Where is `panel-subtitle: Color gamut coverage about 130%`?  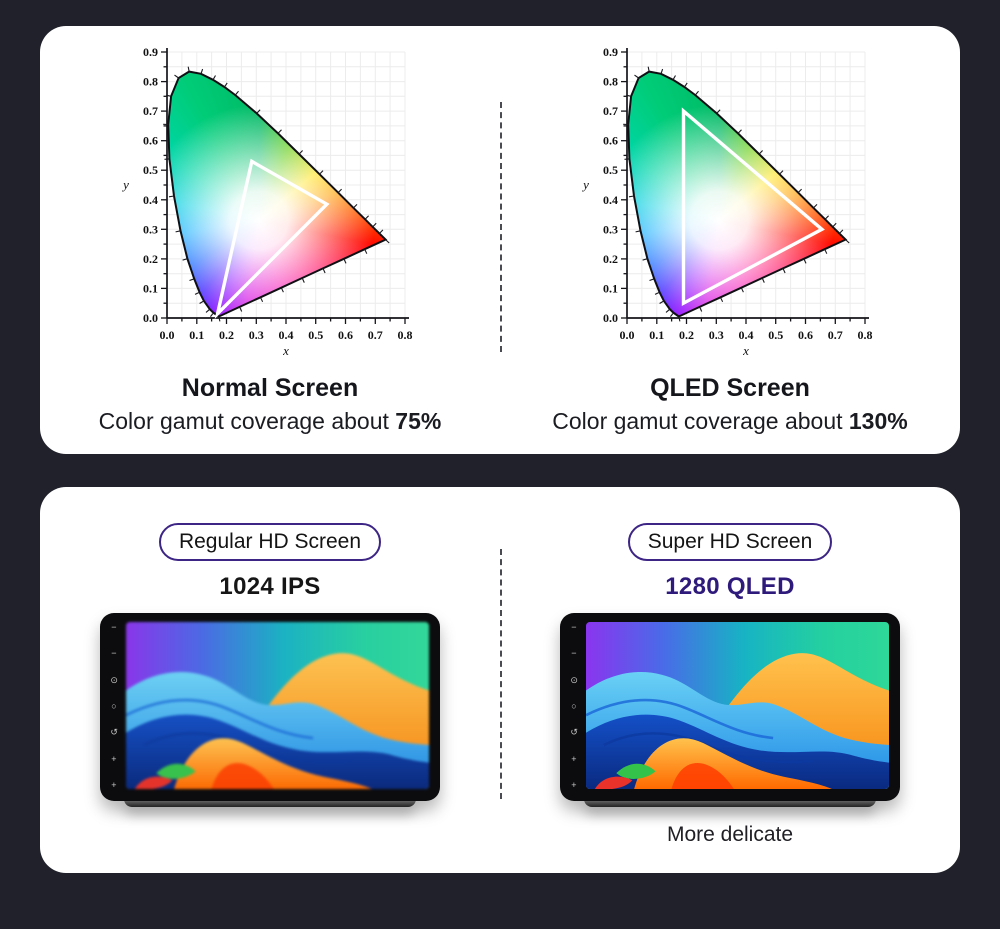 panel-subtitle: Color gamut coverage about 130% is located at coordinates (729, 421).